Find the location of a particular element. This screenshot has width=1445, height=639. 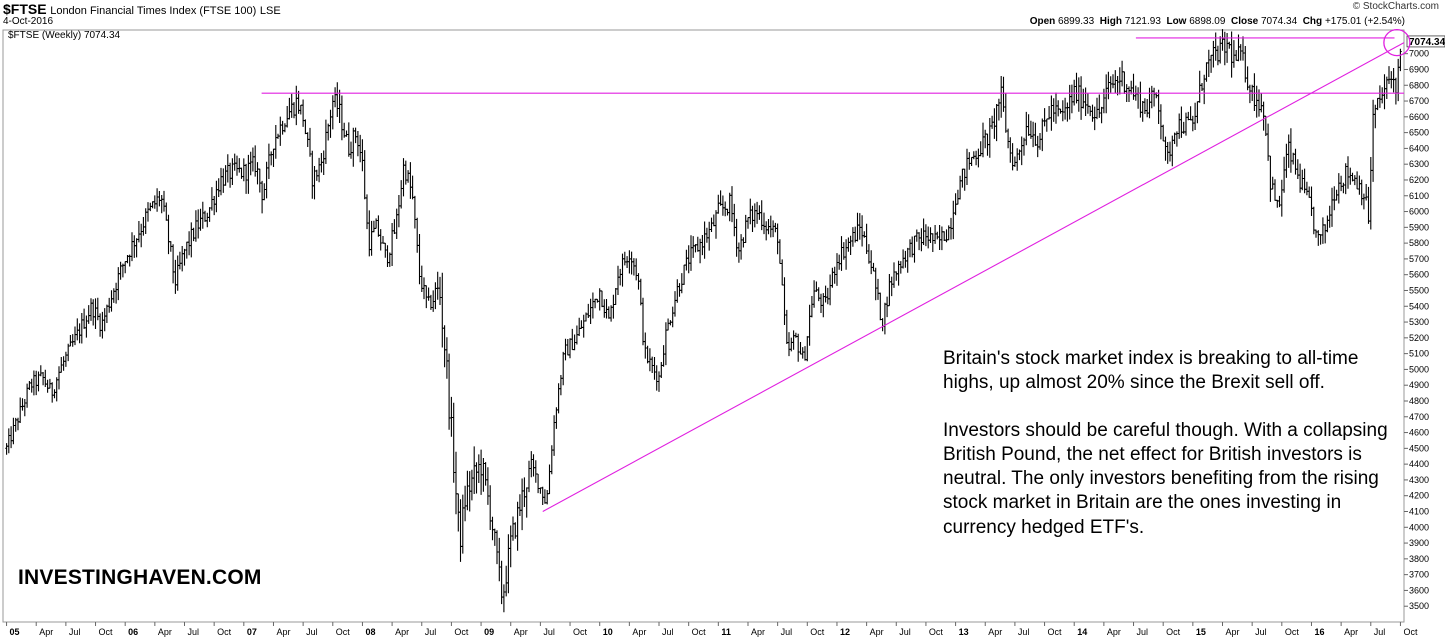

y-tick-label: 6800 is located at coordinates (1419, 85).